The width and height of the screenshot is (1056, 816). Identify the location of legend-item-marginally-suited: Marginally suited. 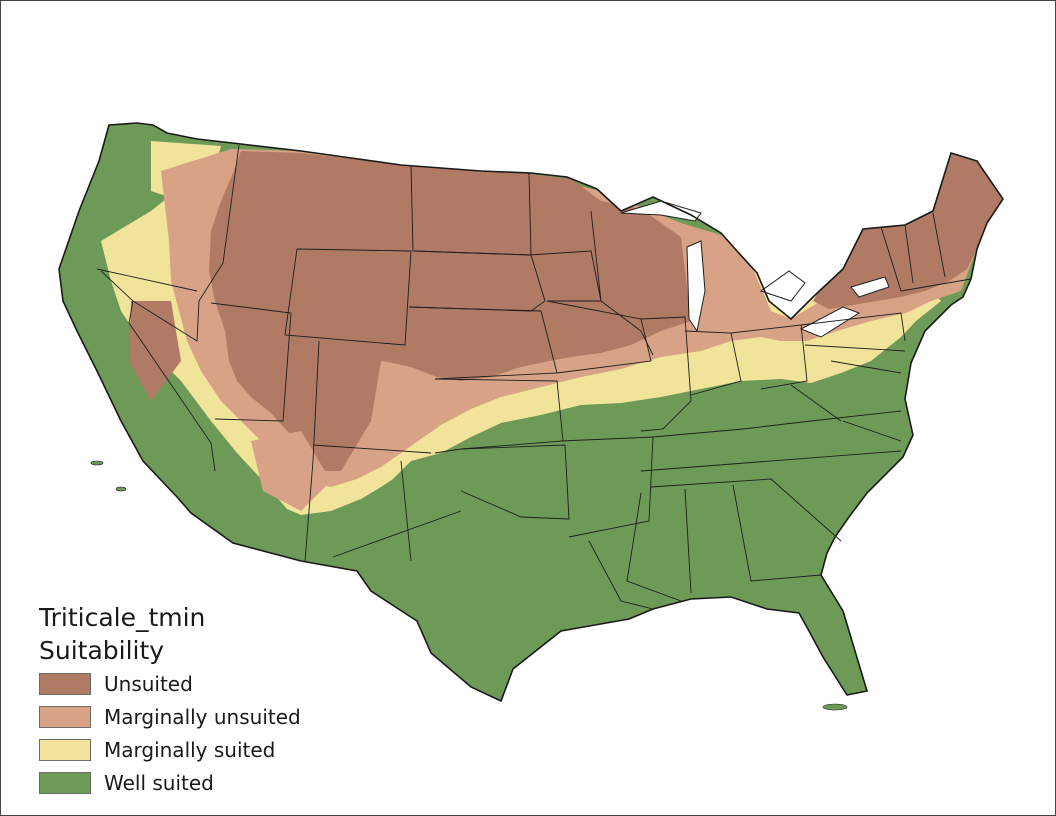
(170, 749).